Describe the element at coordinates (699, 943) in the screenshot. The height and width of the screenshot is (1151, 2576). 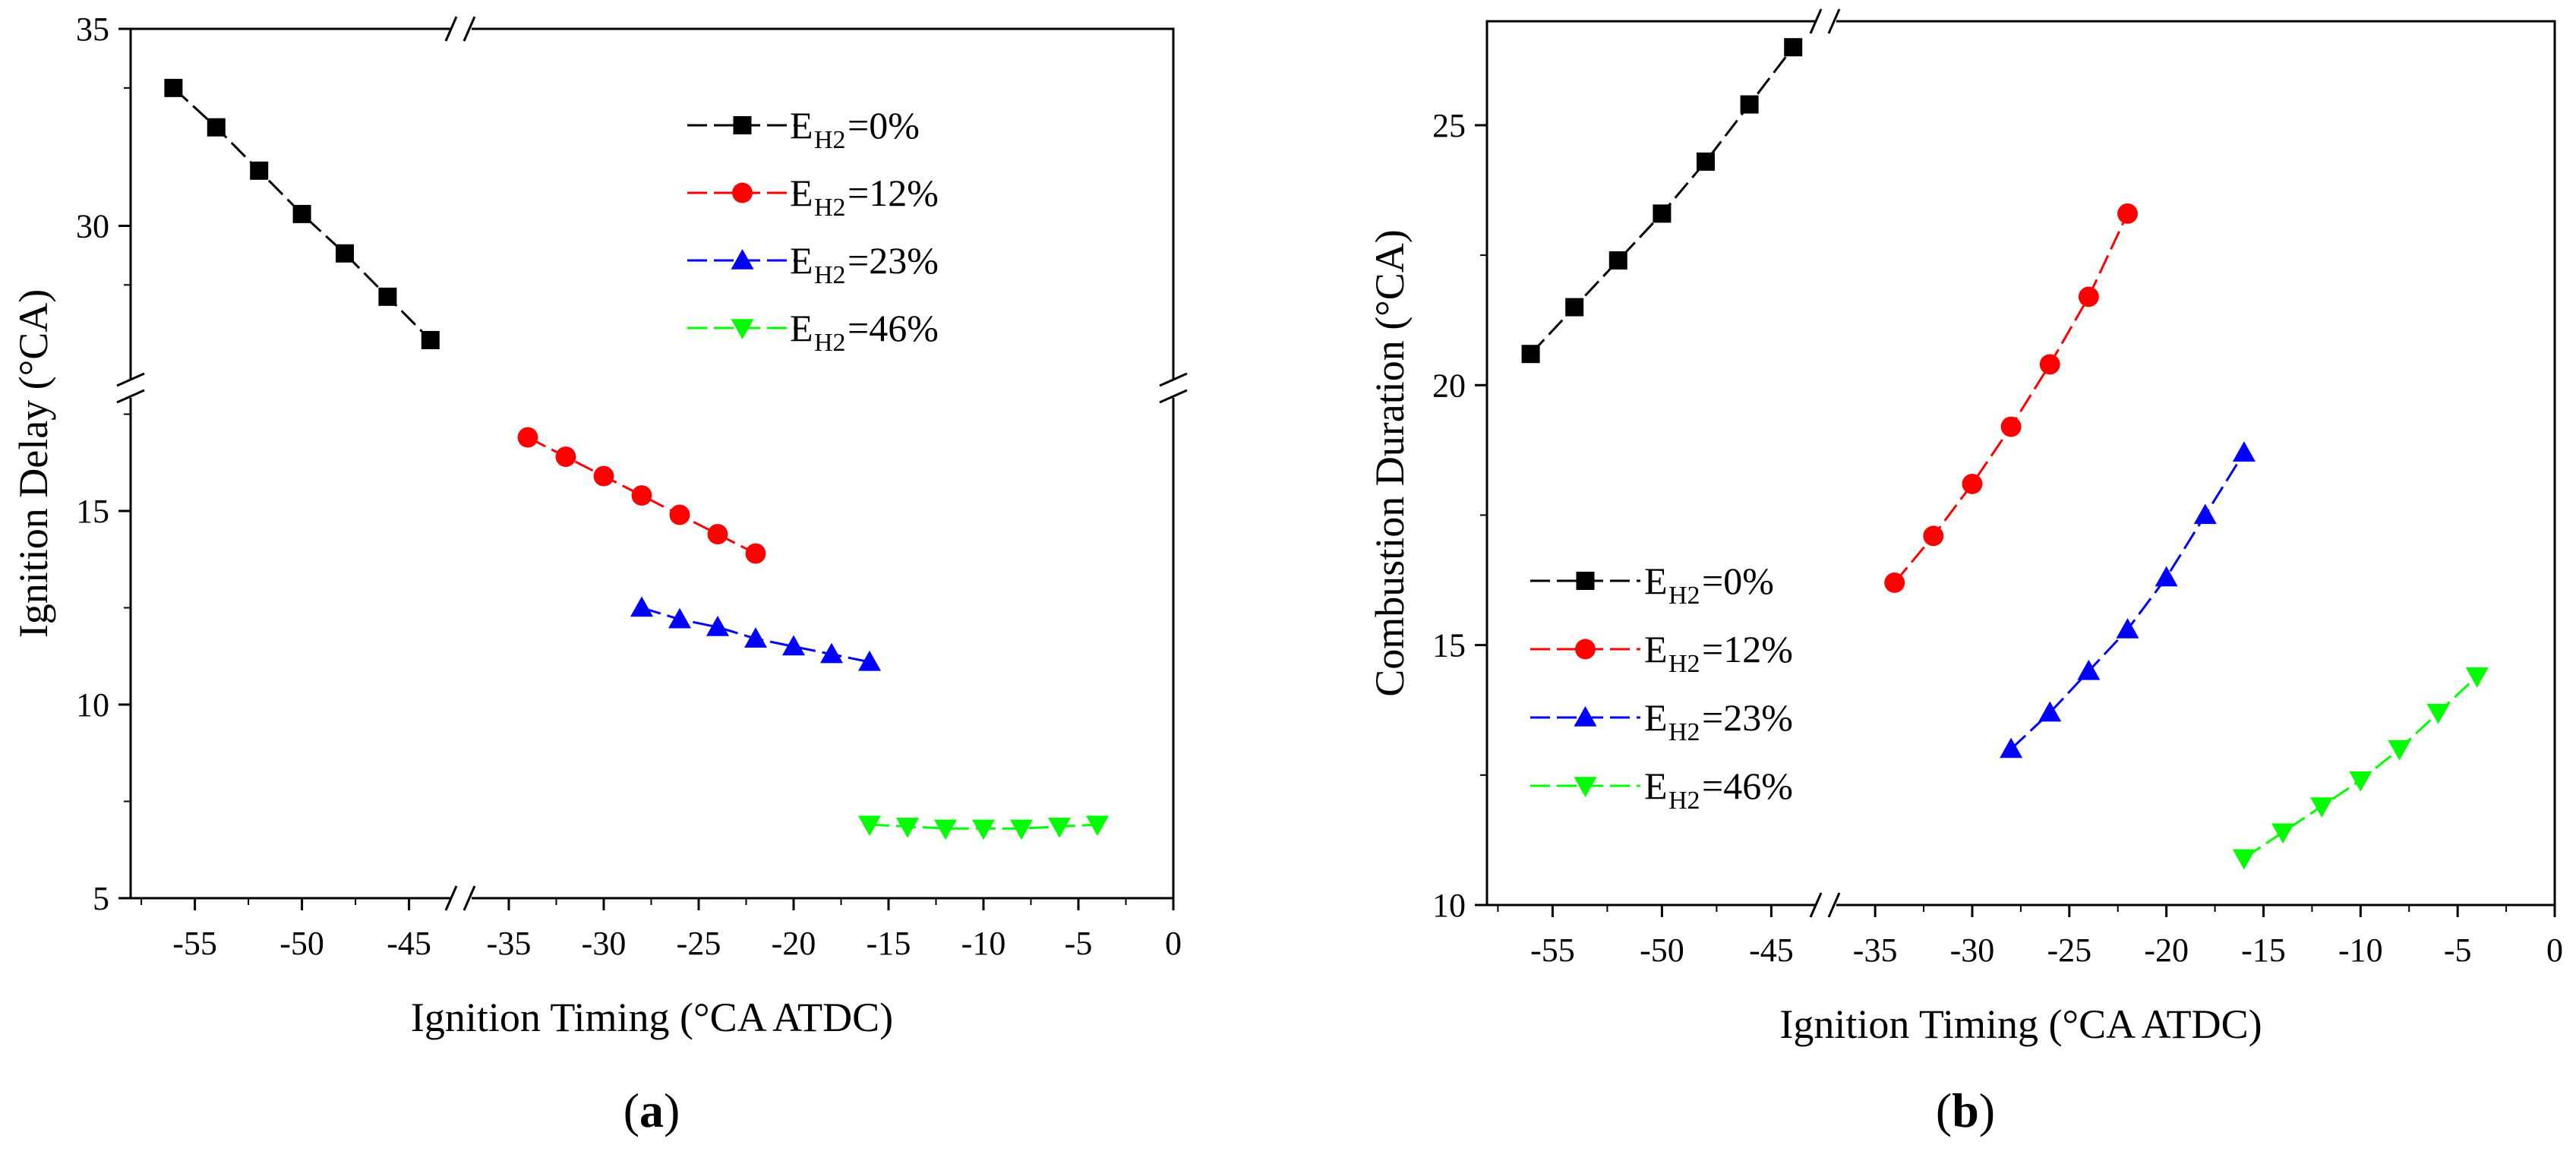
I see `x-tick-label: -25` at that location.